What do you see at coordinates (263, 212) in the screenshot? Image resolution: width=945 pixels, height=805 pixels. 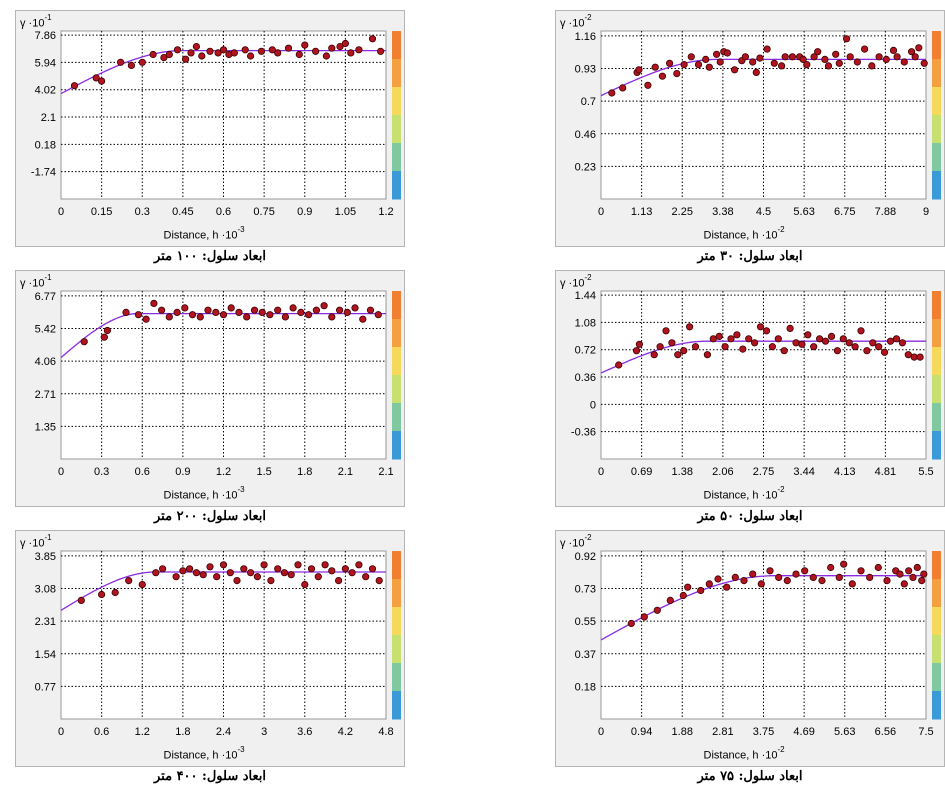 I see `x-tick-label: 0.75` at bounding box center [263, 212].